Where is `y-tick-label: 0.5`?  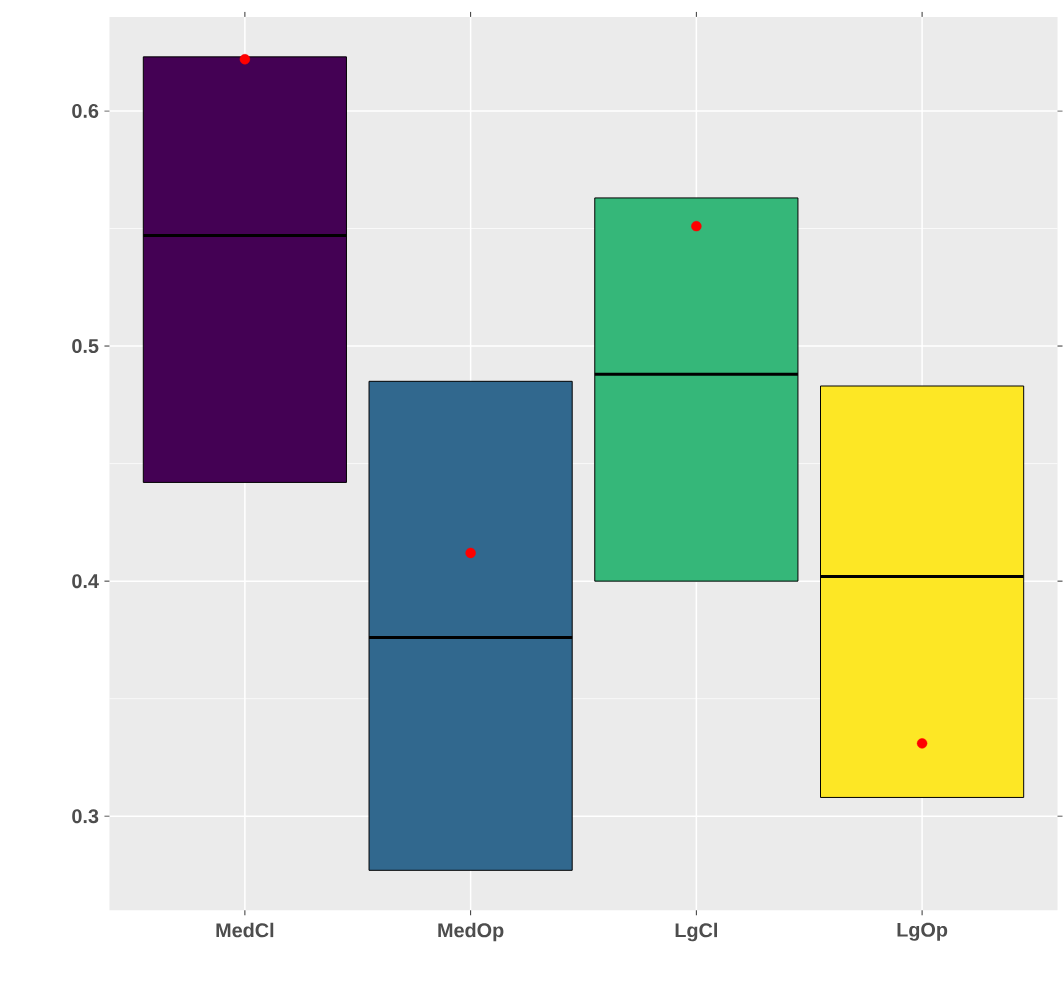 y-tick-label: 0.5 is located at coordinates (85, 346).